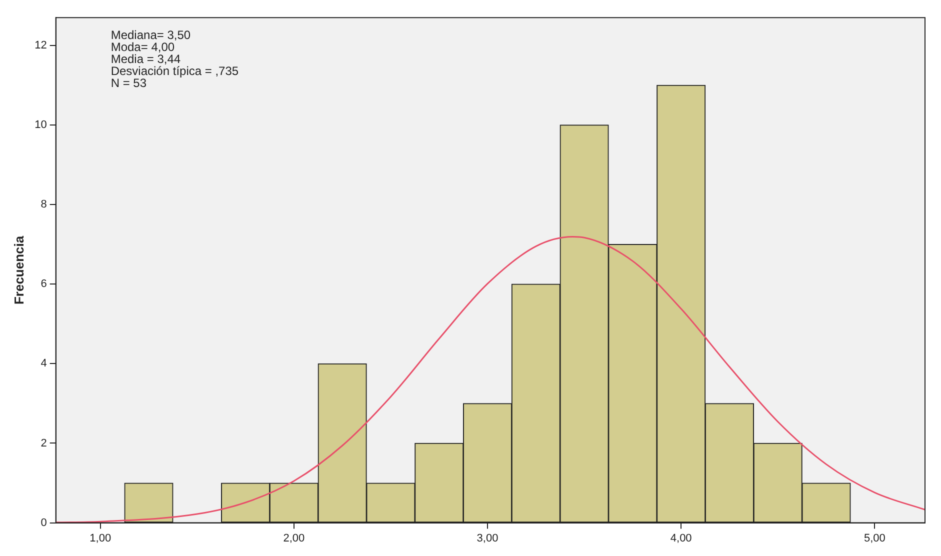 Image resolution: width=941 pixels, height=556 pixels. I want to click on annotation: N = 53, so click(128, 83).